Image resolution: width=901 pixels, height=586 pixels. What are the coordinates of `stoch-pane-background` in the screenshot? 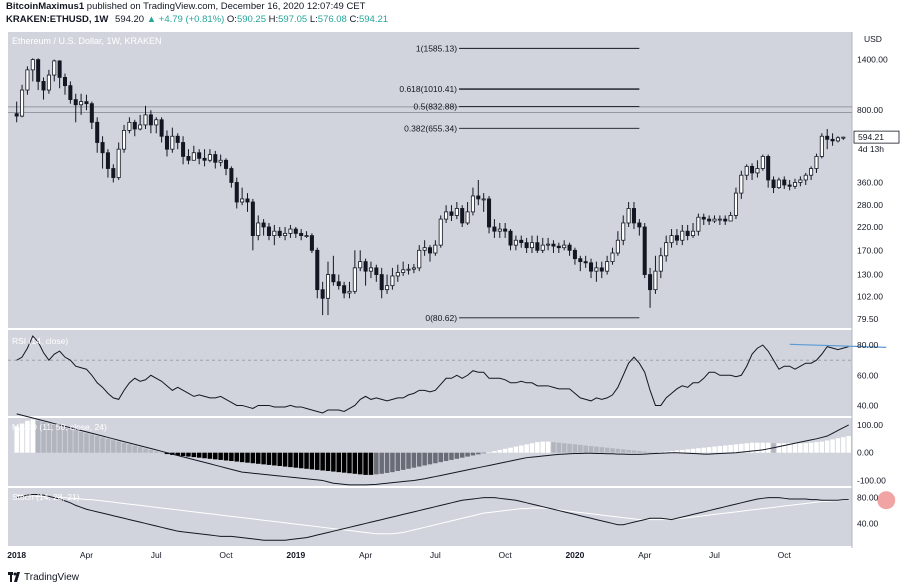 It's located at (430, 517).